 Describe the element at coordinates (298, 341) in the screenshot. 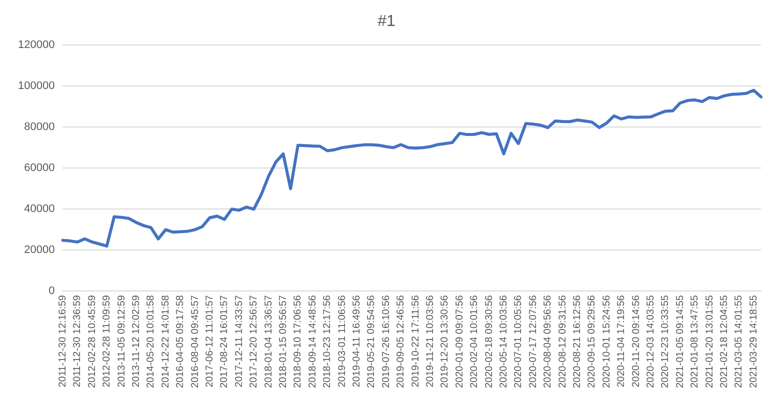

I see `x-tick-label: 2018-09-10 17:06:56` at that location.